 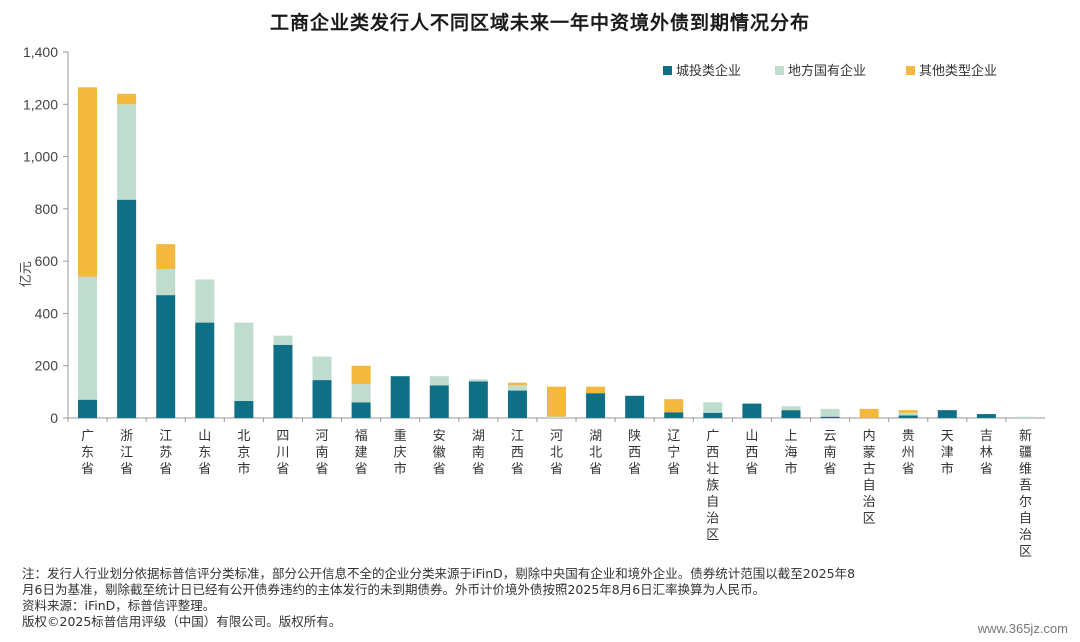 I want to click on category-label: 江西省, so click(x=517, y=453).